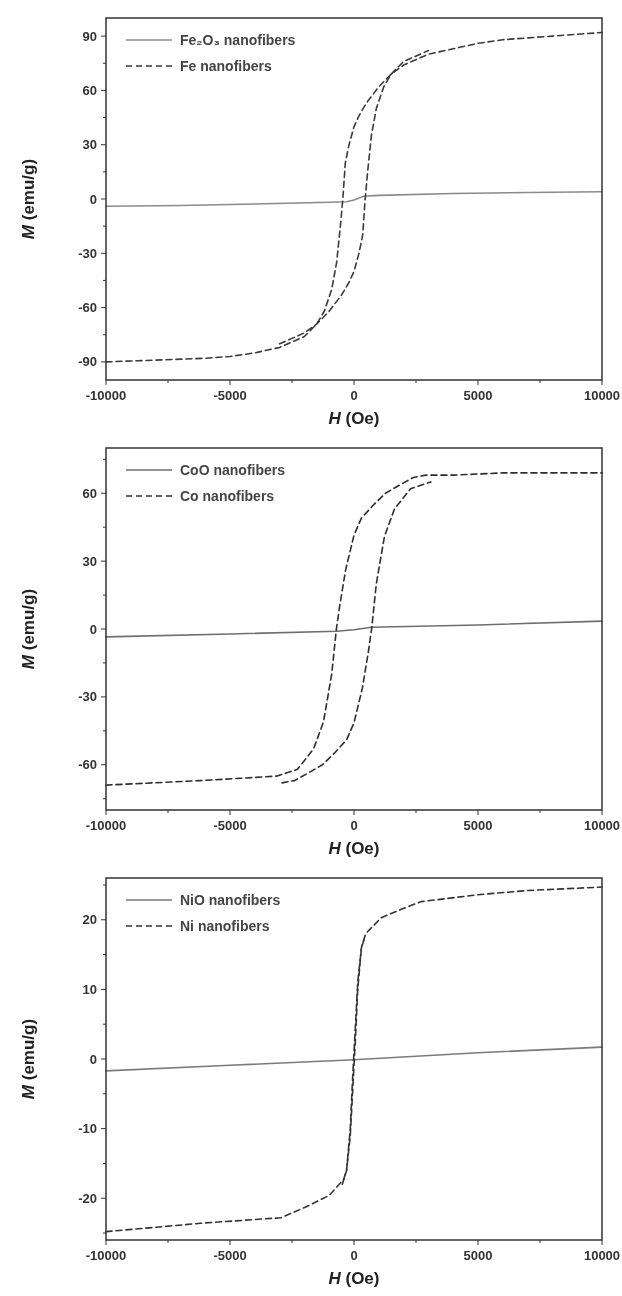  I want to click on y-tick-label: -90, so click(87, 362).